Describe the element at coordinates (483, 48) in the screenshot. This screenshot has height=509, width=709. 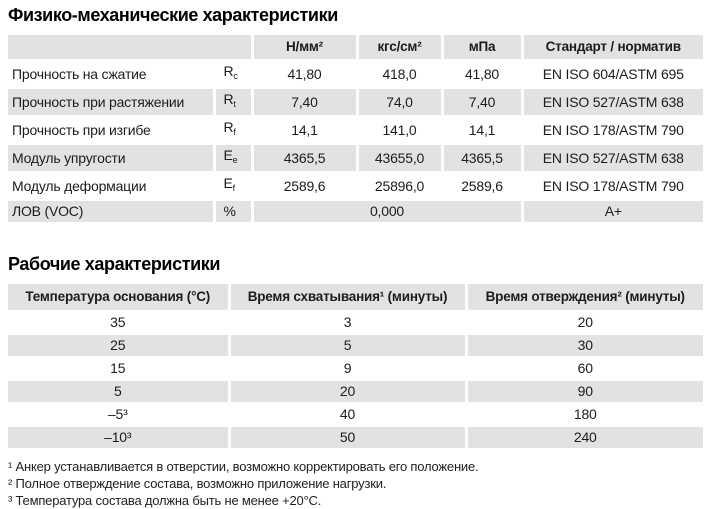
I see `header-mpa: мПа` at that location.